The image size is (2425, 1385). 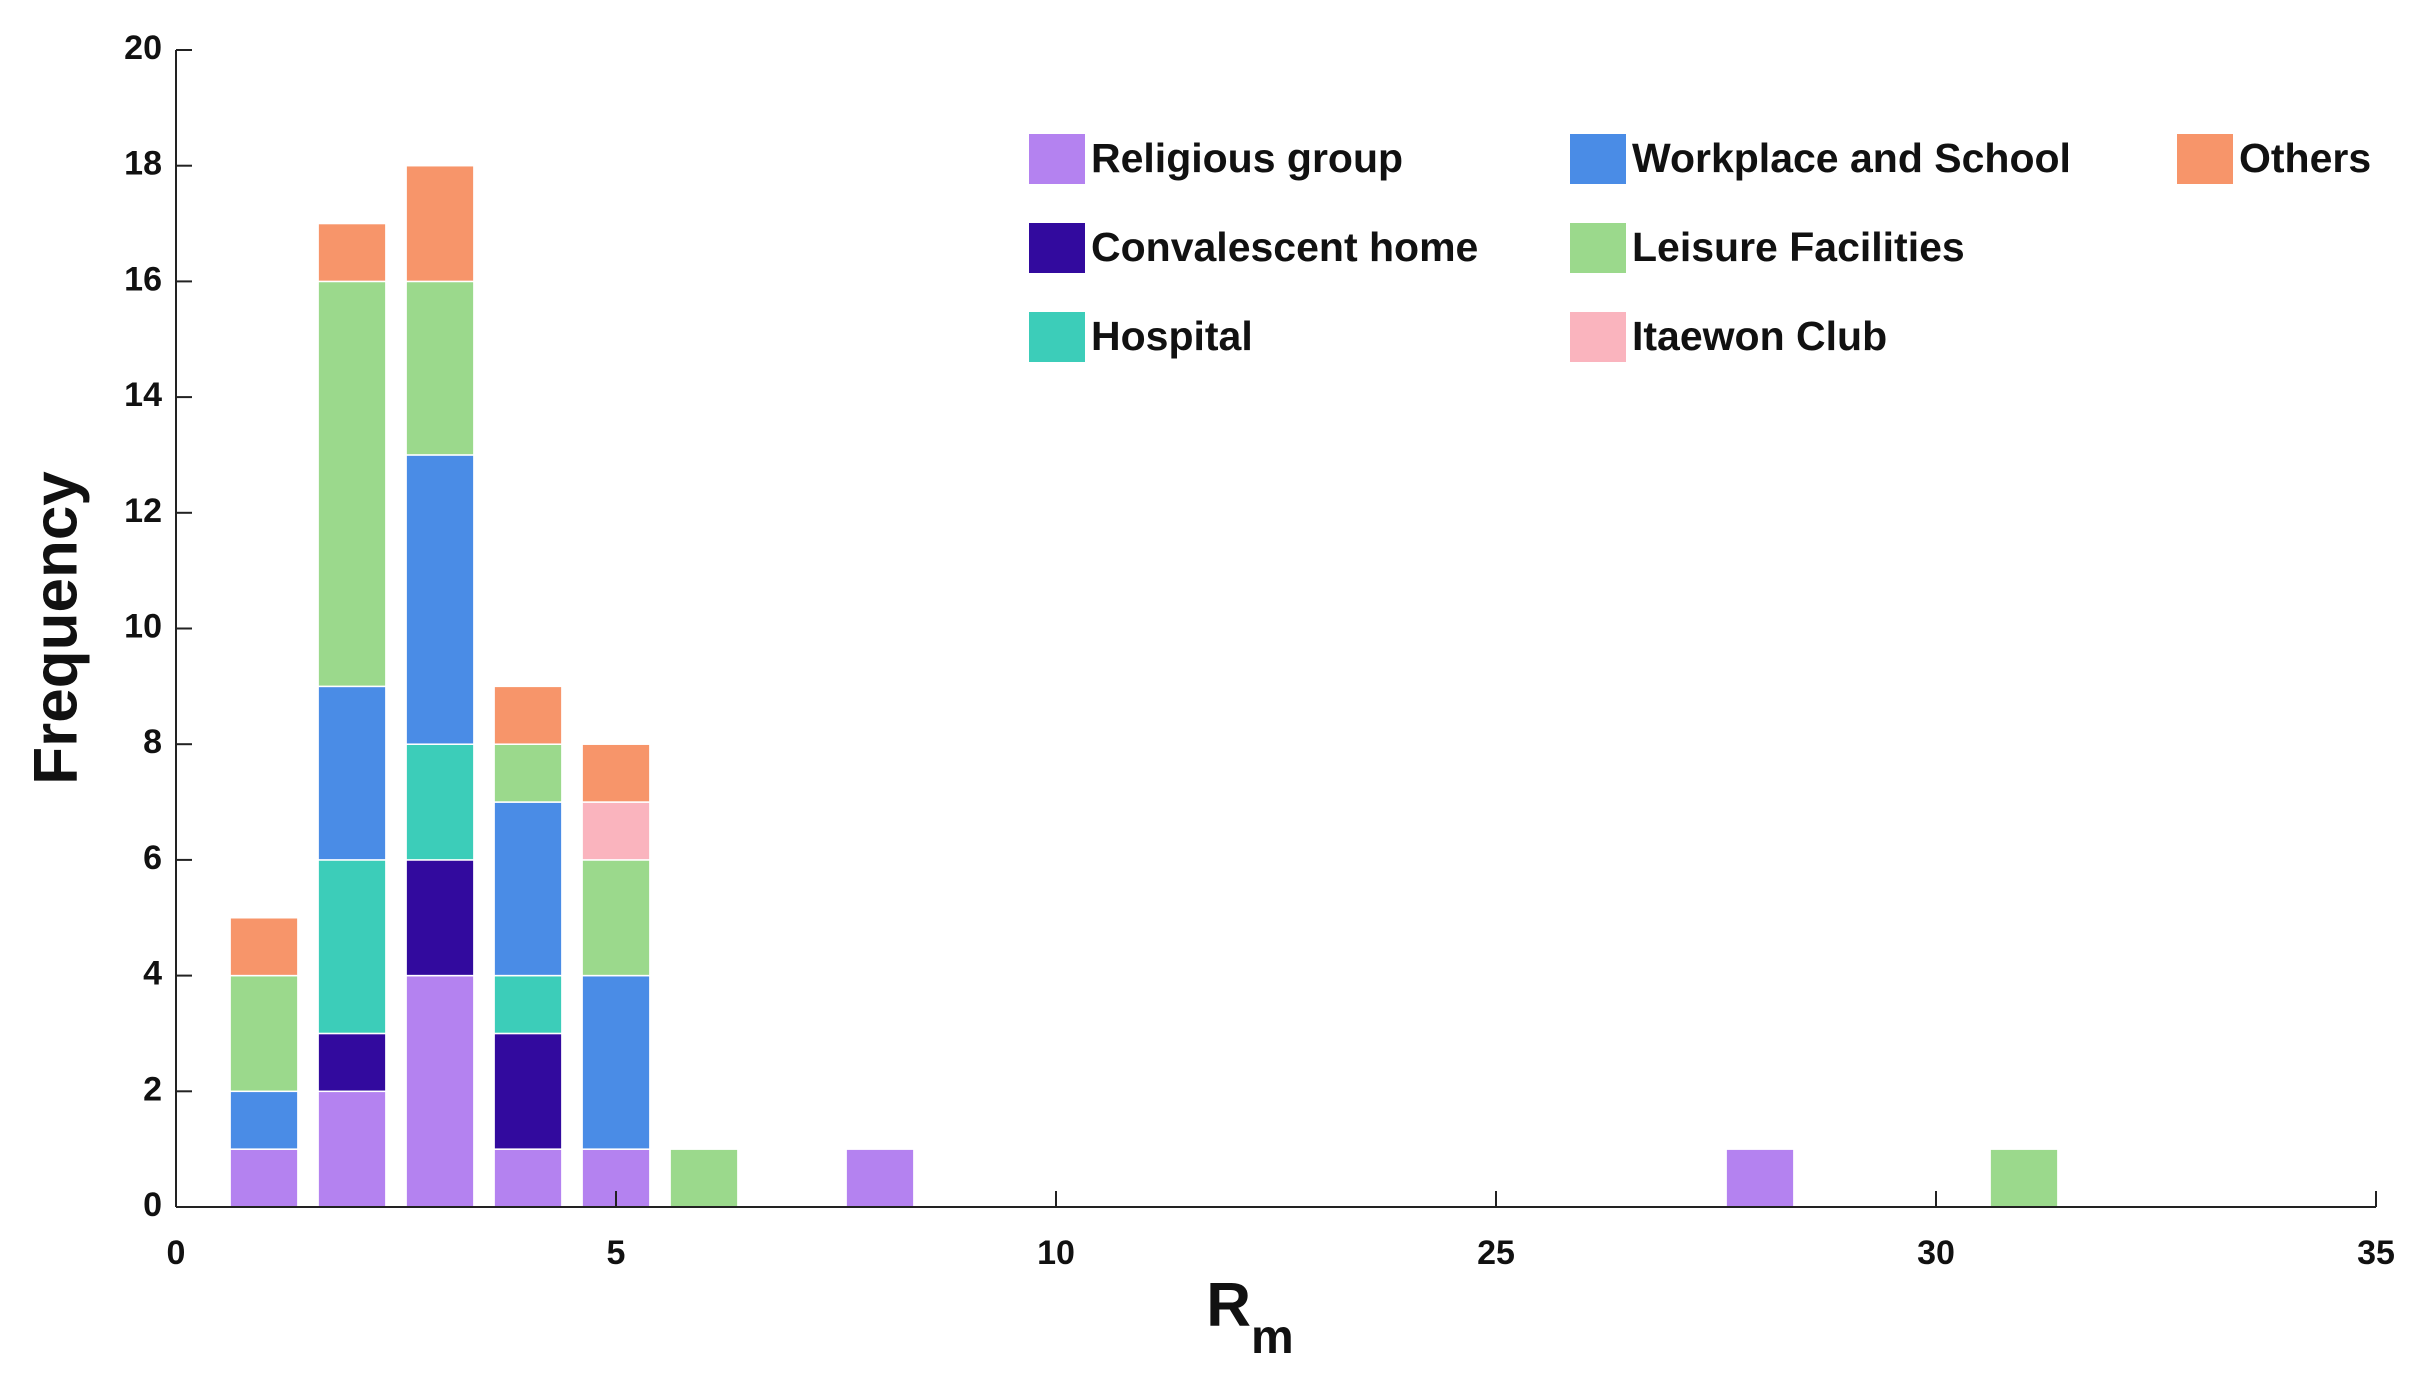 What do you see at coordinates (143, 511) in the screenshot?
I see `y-tick-label: 12` at bounding box center [143, 511].